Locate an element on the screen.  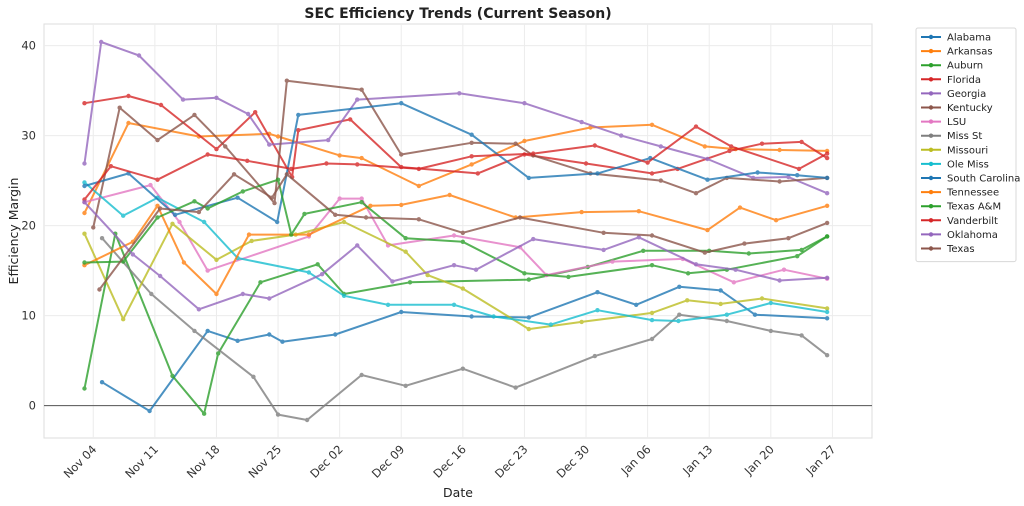
y-tick-label: 40 is located at coordinates (28, 46).